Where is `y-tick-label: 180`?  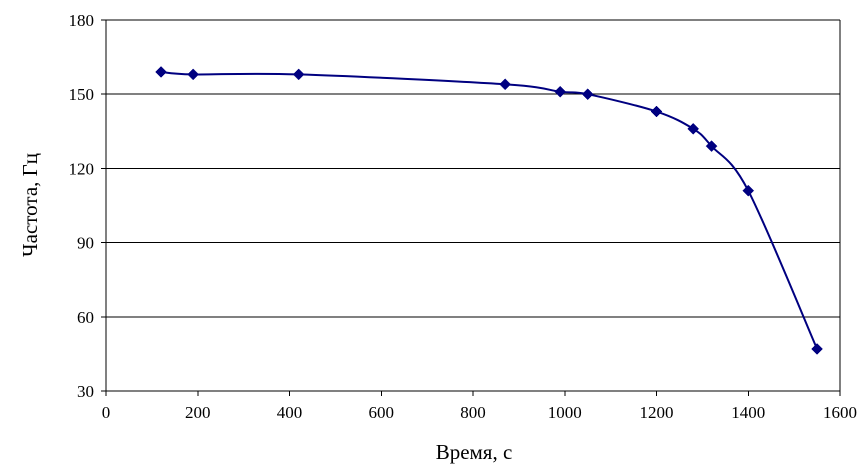
y-tick-label: 180 is located at coordinates (82, 20).